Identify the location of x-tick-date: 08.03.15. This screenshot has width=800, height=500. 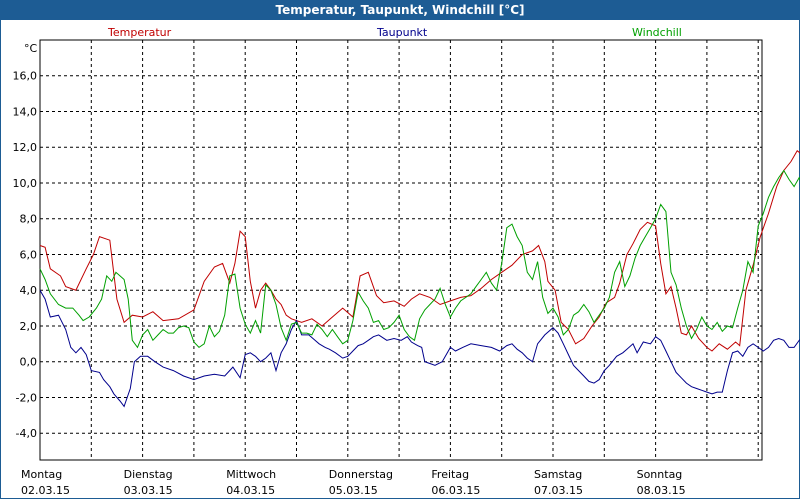
(661, 490).